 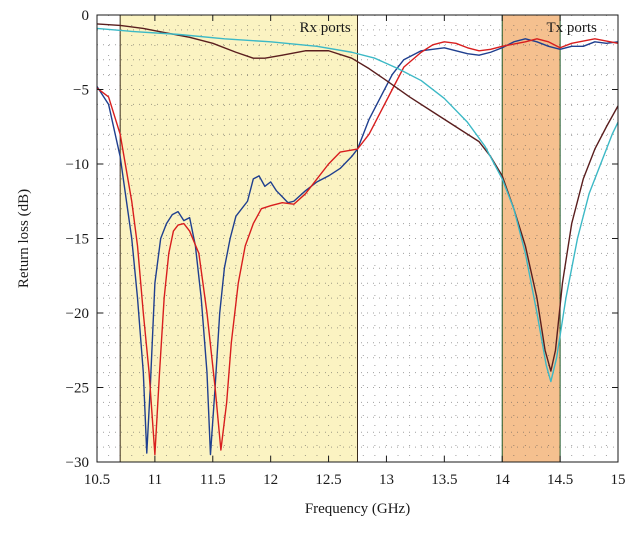 I want to click on y-tick-label: −25, so click(x=77, y=389).